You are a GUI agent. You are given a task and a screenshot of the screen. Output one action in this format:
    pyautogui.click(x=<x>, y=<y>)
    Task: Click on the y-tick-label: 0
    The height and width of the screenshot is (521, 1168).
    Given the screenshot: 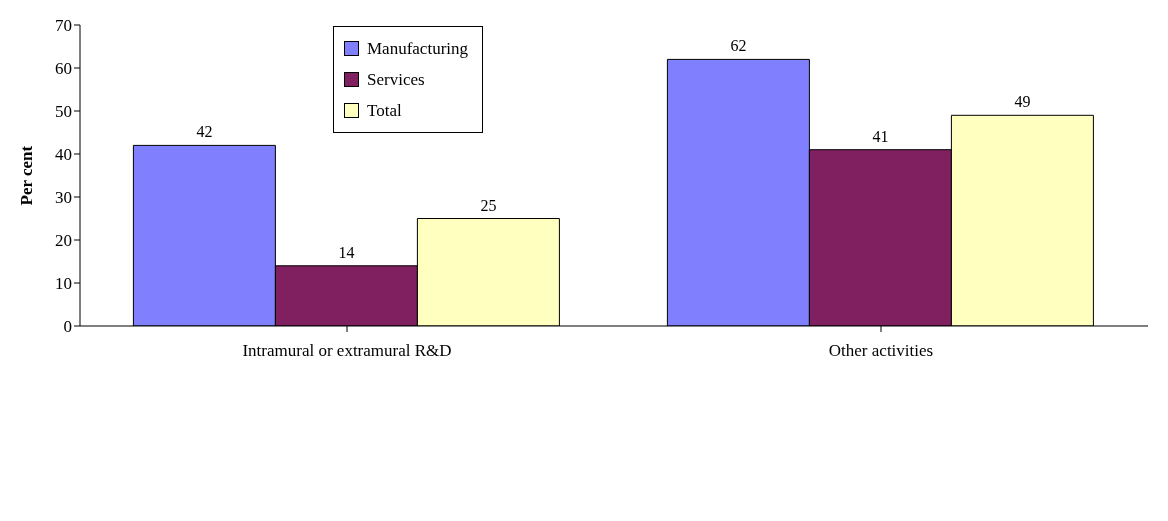 What is the action you would take?
    pyautogui.click(x=67, y=327)
    